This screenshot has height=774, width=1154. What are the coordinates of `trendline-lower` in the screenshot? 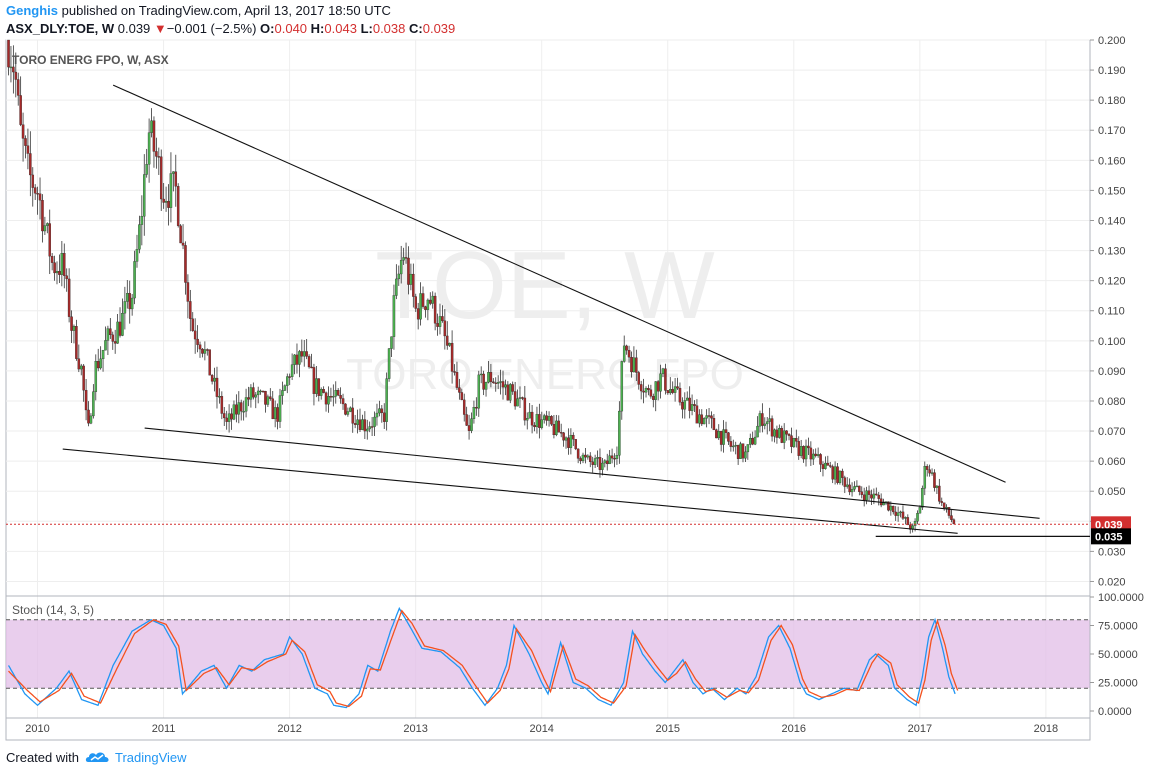 It's located at (510, 491).